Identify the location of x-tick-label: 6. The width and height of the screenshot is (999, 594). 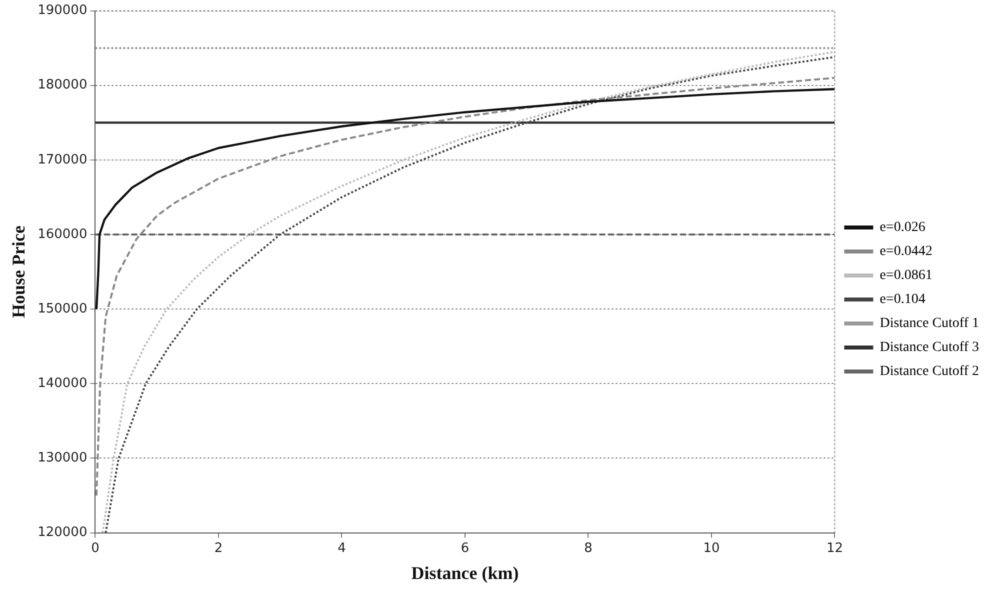
(465, 548).